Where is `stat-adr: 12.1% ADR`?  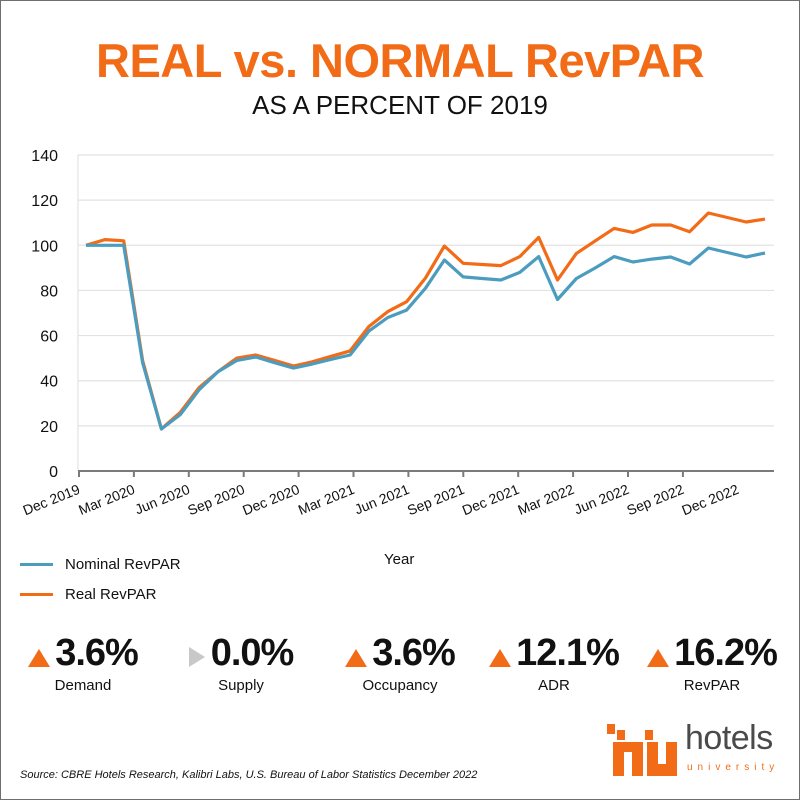
stat-adr: 12.1% ADR is located at coordinates (554, 663).